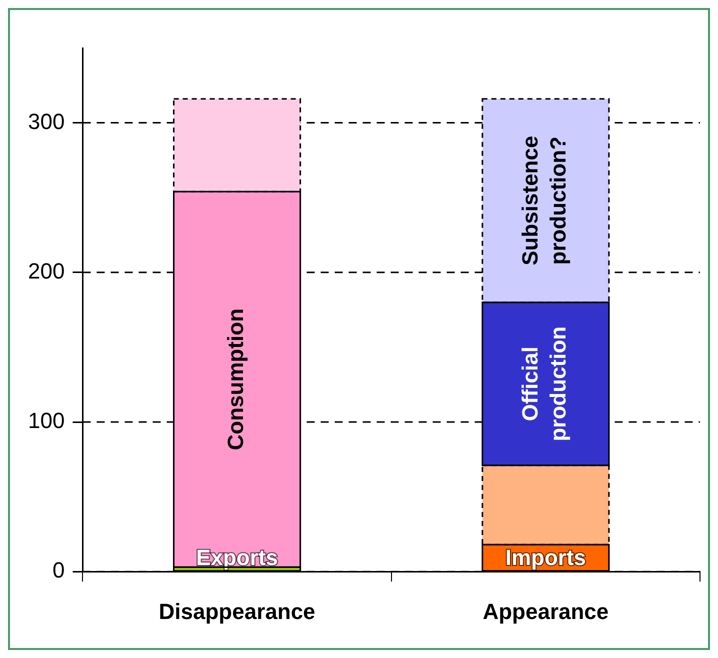 The width and height of the screenshot is (718, 658). Describe the element at coordinates (46, 421) in the screenshot. I see `y-tick-label: 100` at that location.